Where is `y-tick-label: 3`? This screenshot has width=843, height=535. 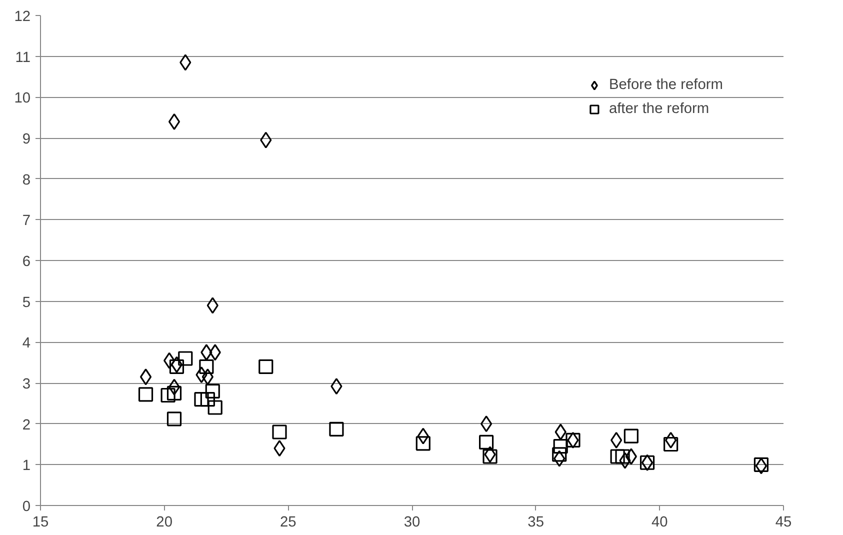 y-tick-label: 3 is located at coordinates (26, 384).